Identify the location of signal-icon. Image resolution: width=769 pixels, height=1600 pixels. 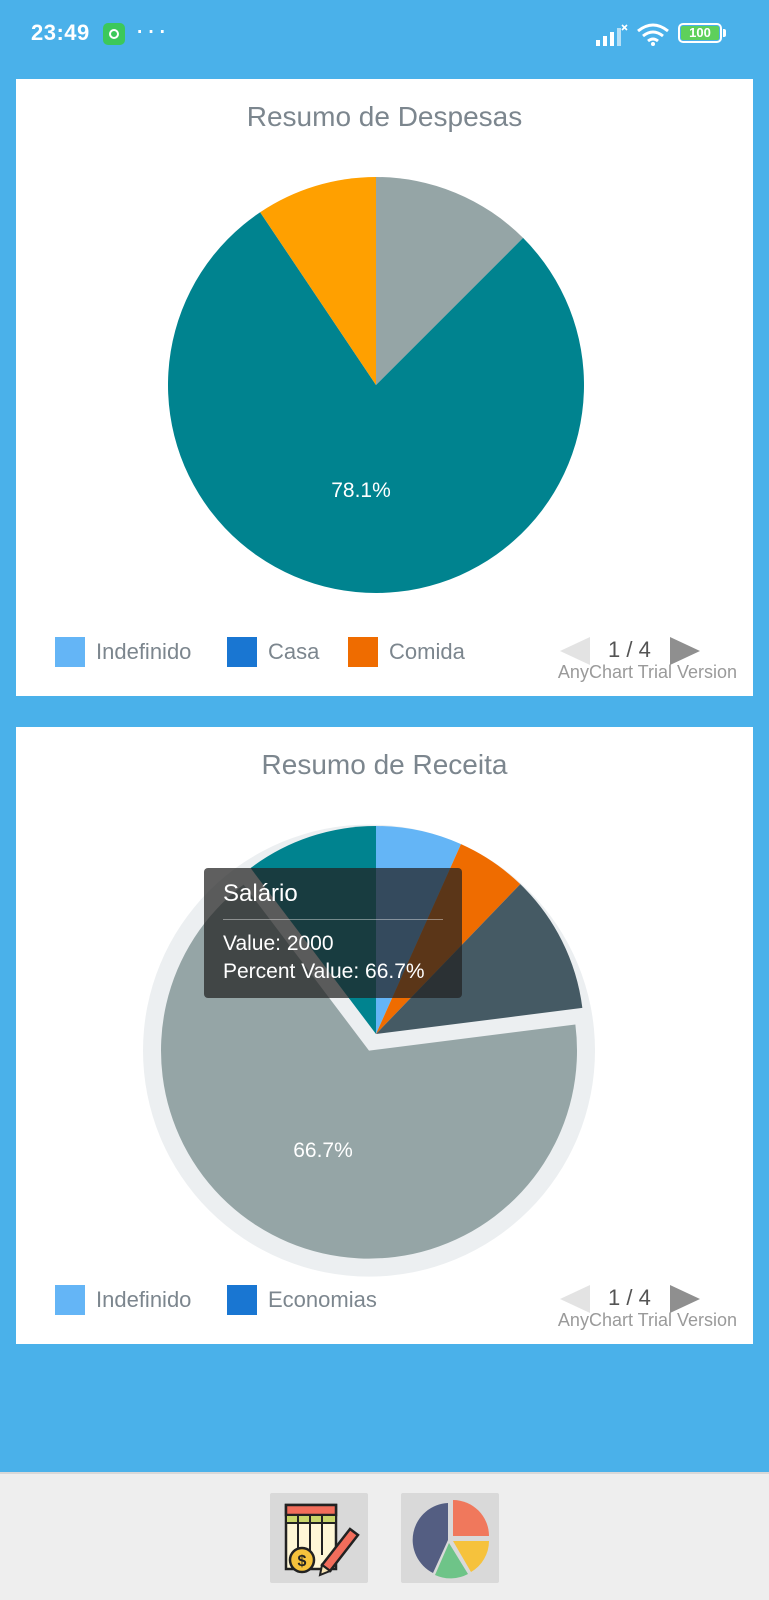
(612, 35).